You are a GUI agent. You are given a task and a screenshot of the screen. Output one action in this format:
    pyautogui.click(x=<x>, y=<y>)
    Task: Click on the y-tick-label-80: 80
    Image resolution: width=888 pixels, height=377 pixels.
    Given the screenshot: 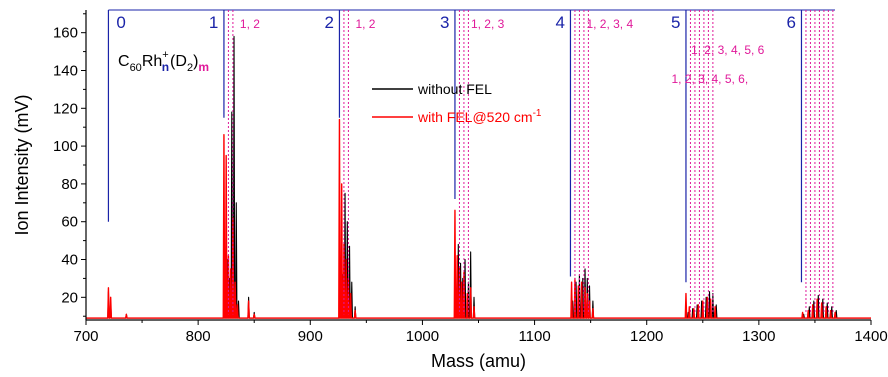 What is the action you would take?
    pyautogui.click(x=69, y=184)
    